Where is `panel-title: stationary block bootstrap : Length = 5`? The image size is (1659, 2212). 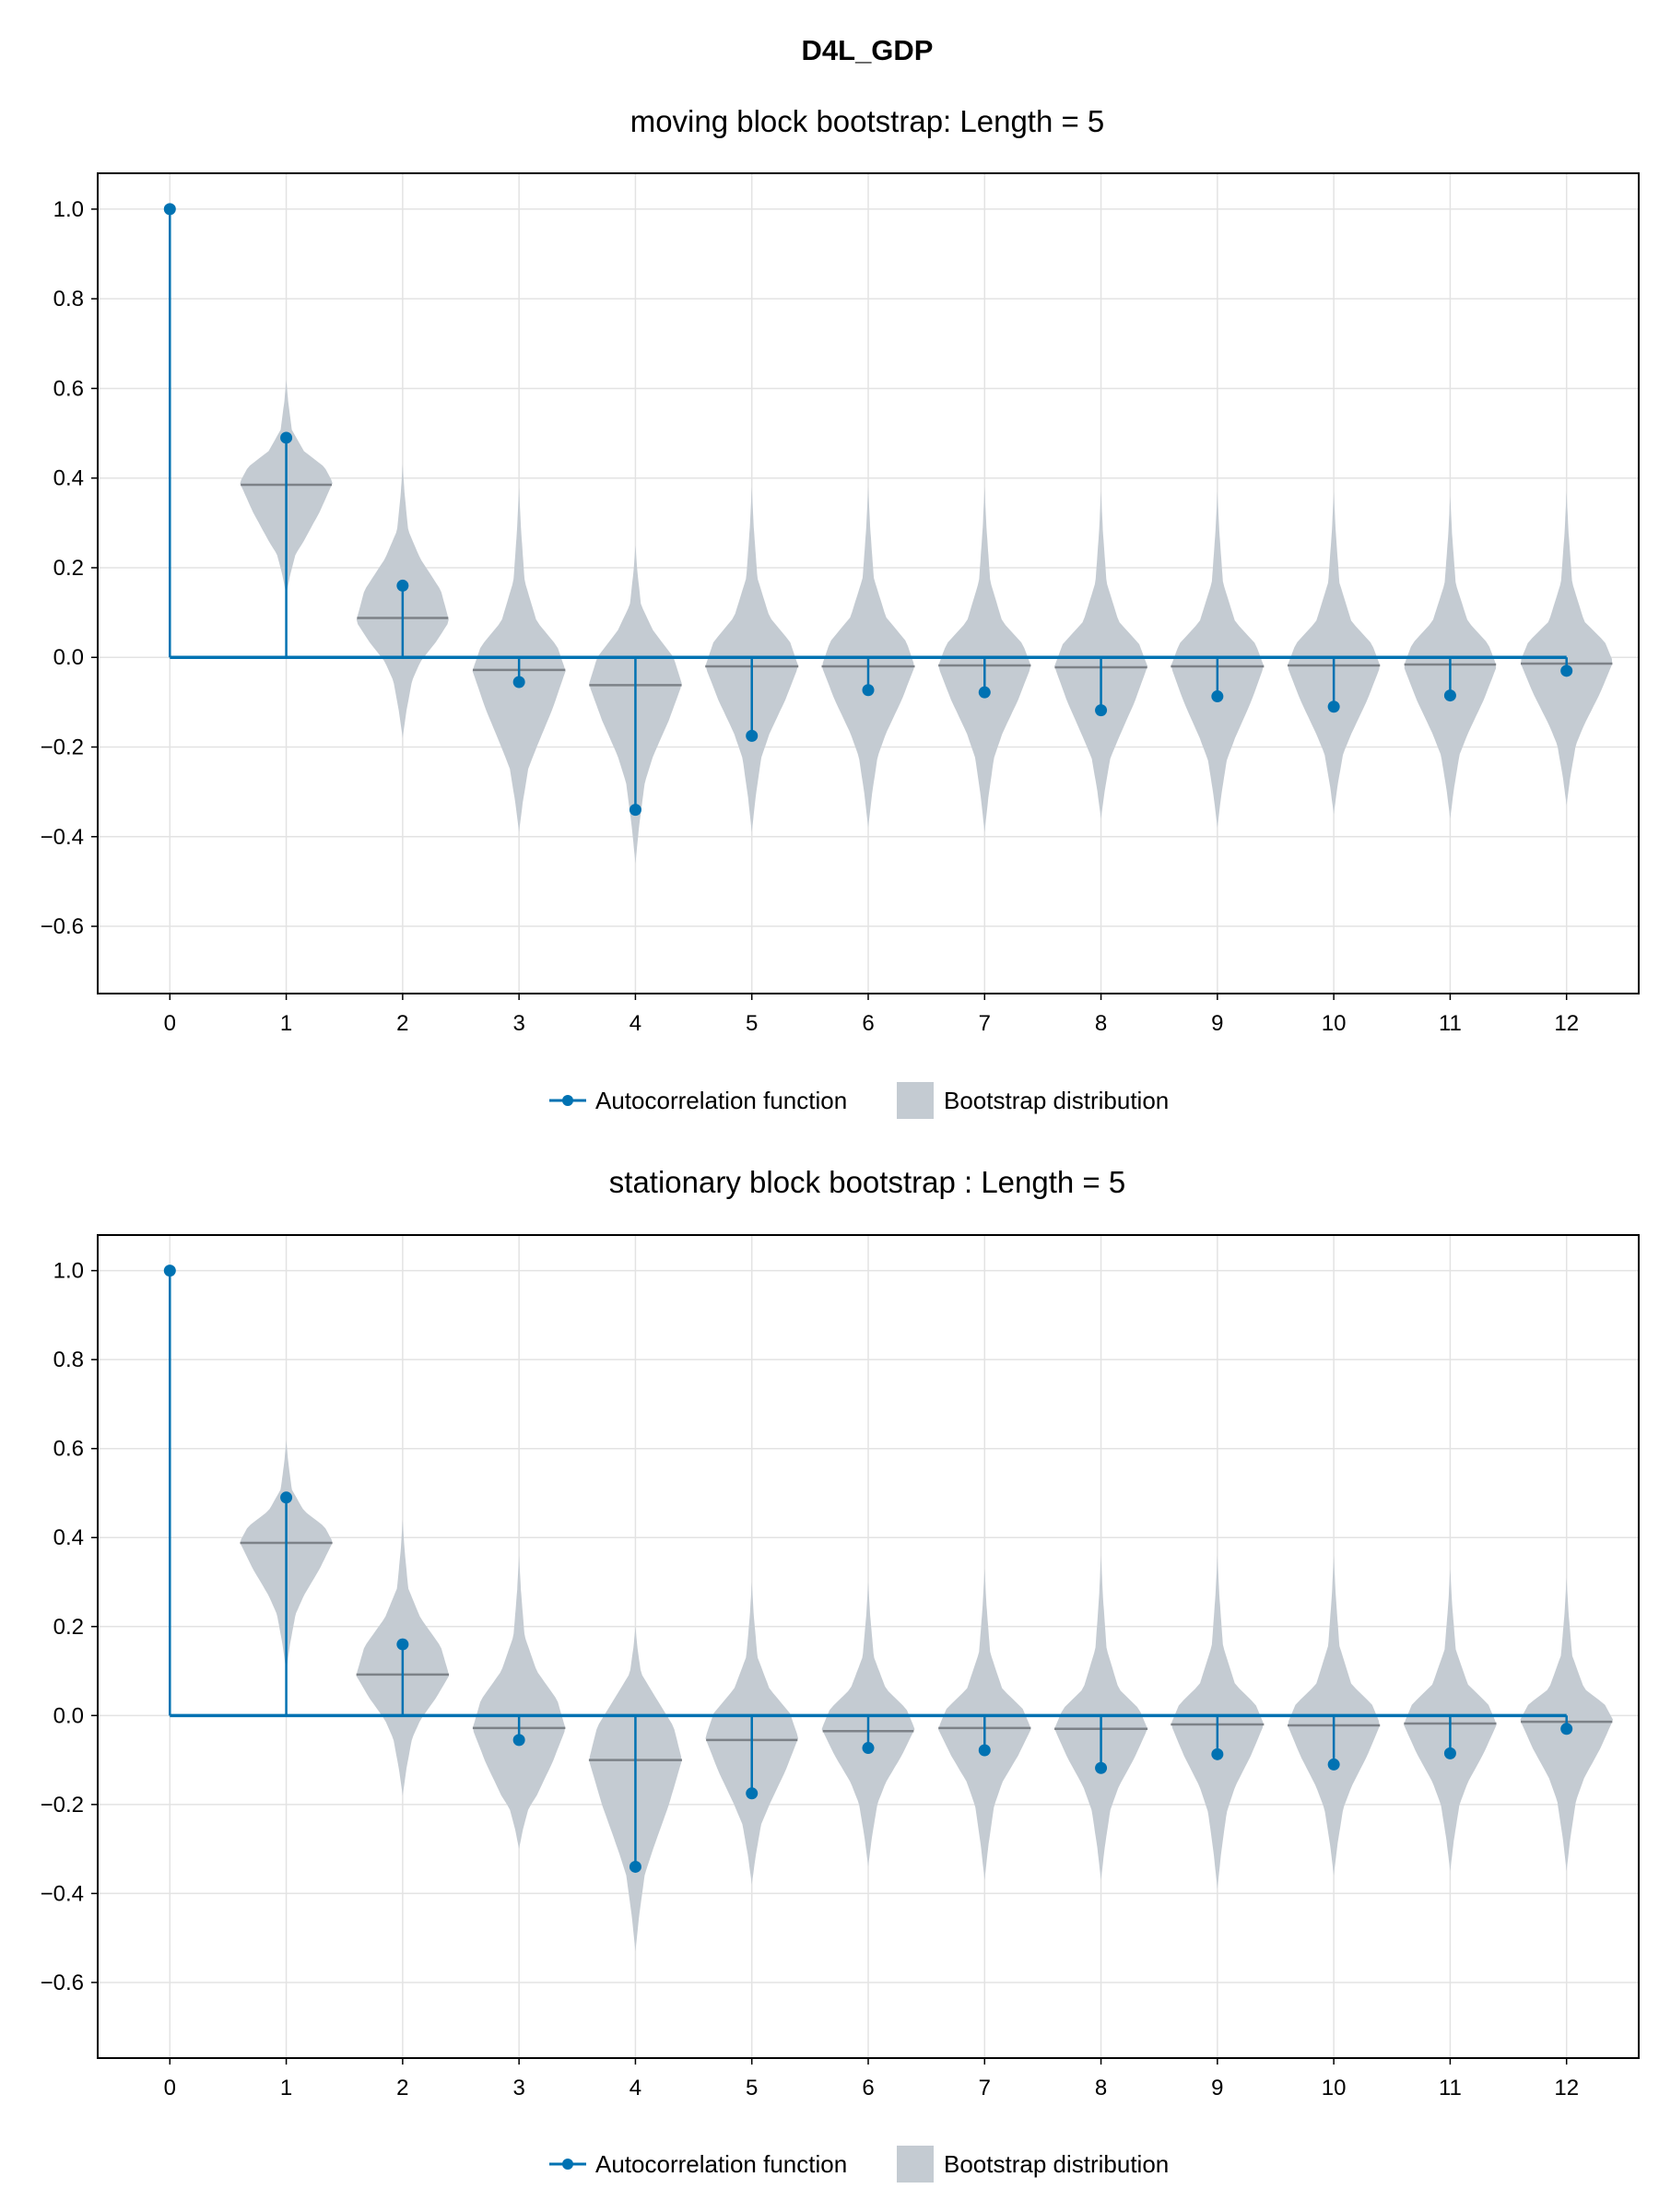
panel-title: stationary block bootstrap : Length = 5 is located at coordinates (867, 1182).